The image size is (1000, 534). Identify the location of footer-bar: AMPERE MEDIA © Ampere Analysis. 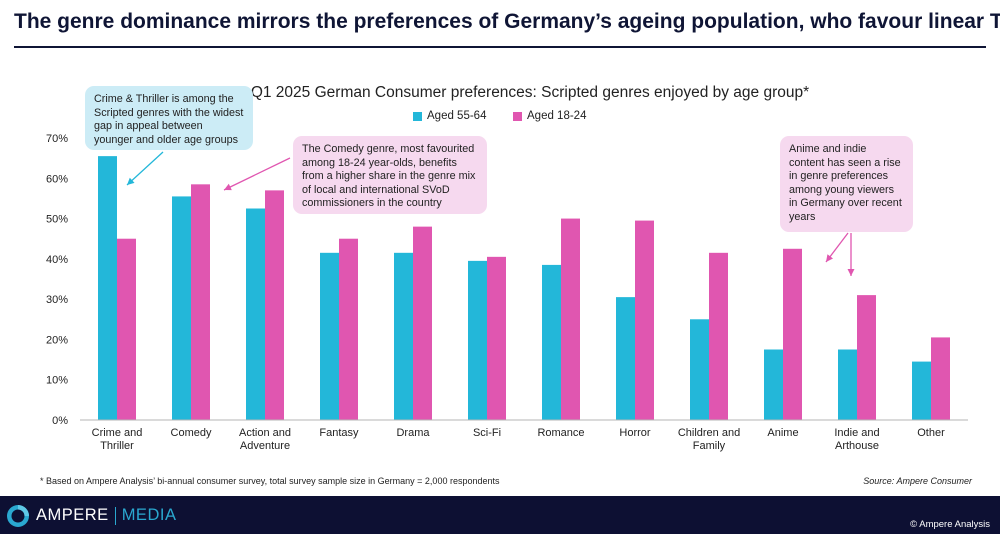
(500, 515).